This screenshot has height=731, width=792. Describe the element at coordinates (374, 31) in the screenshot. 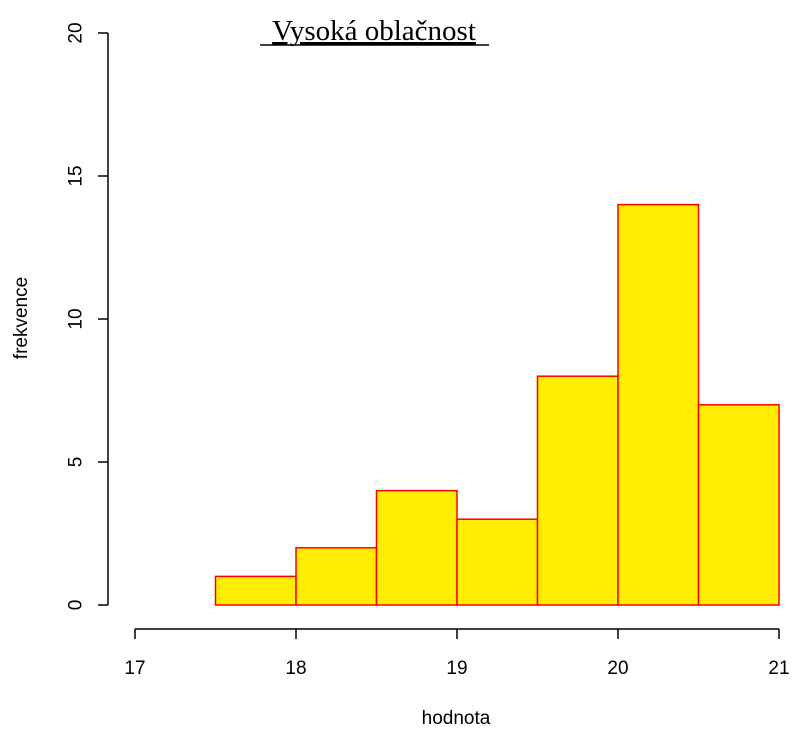

I see `chart-title: Vysoká oblačnost` at that location.